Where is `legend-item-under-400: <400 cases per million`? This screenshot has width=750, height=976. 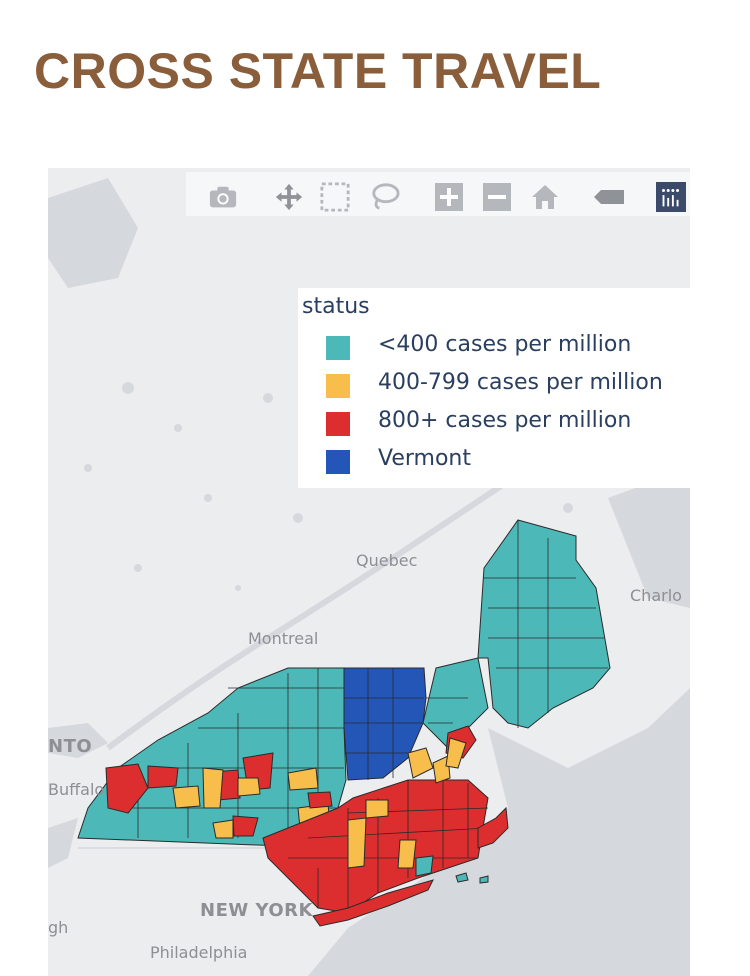 legend-item-under-400: <400 cases per million is located at coordinates (507, 347).